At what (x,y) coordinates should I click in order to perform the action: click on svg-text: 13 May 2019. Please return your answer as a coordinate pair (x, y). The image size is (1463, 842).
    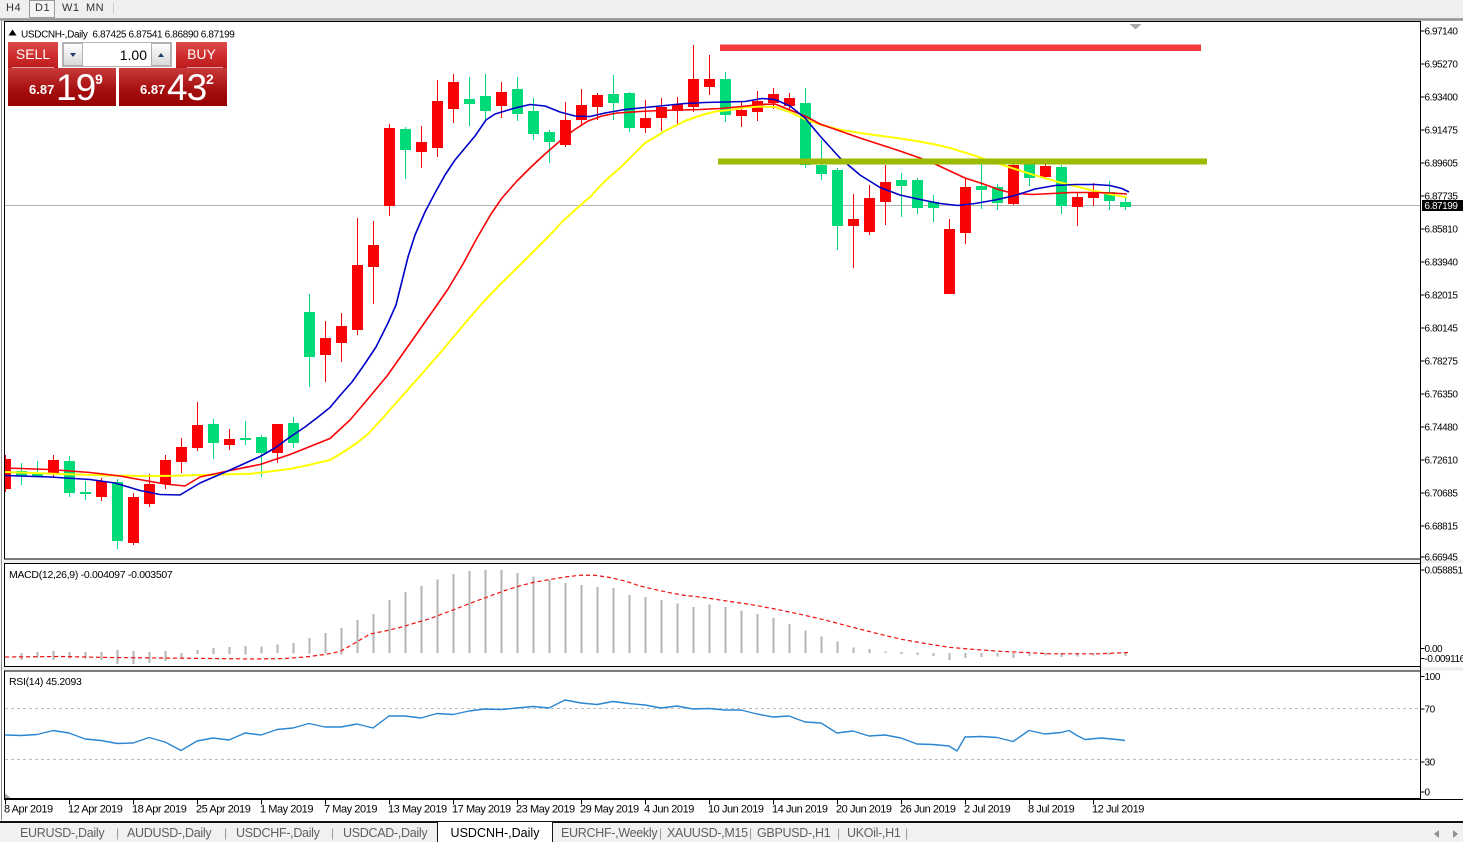
    Looking at the image, I should click on (417, 810).